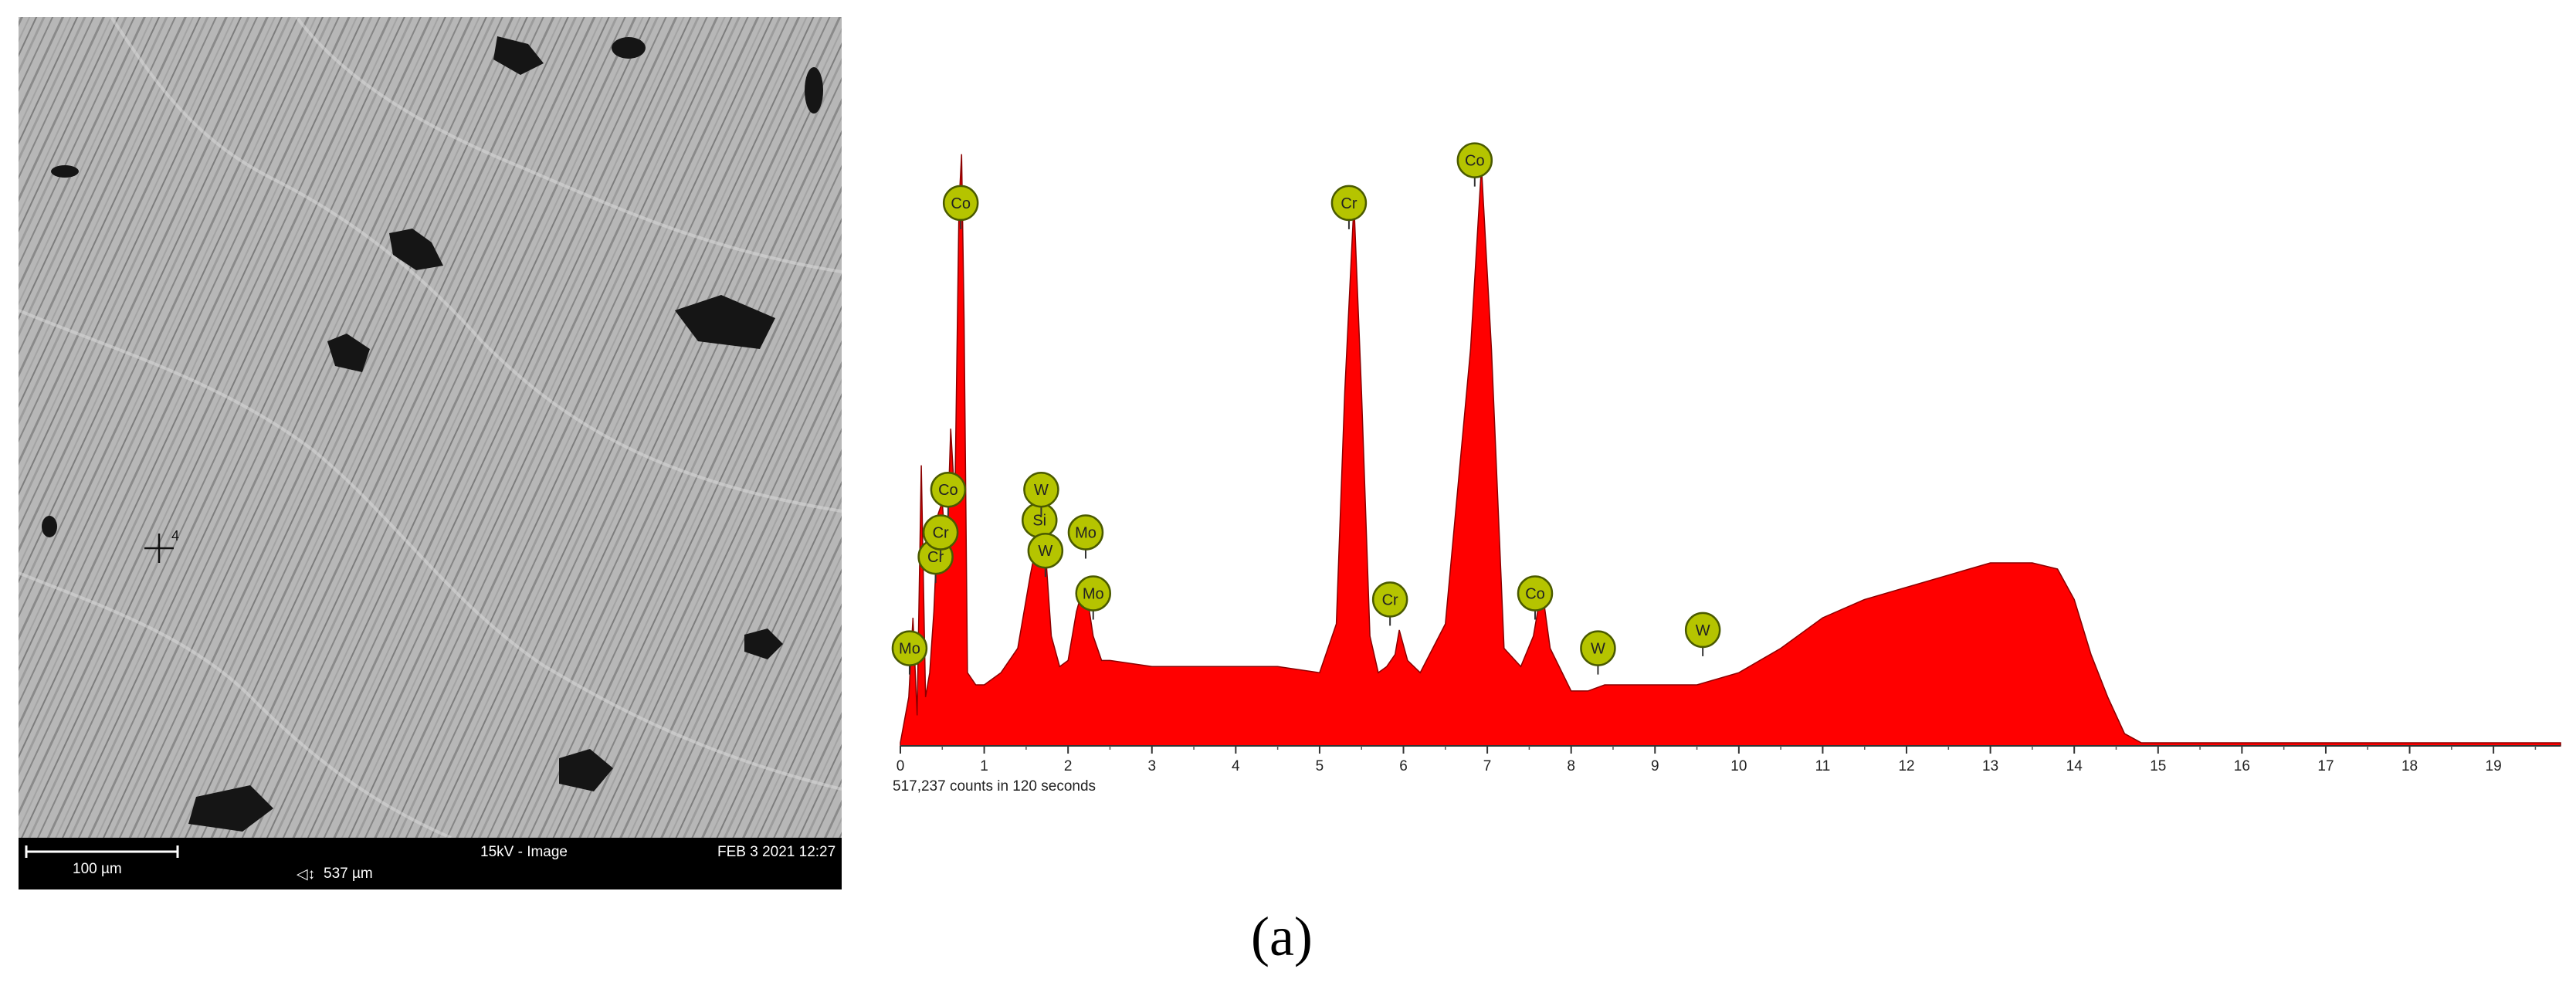  Describe the element at coordinates (175, 536) in the screenshot. I see `crosshair-label: 4` at that location.